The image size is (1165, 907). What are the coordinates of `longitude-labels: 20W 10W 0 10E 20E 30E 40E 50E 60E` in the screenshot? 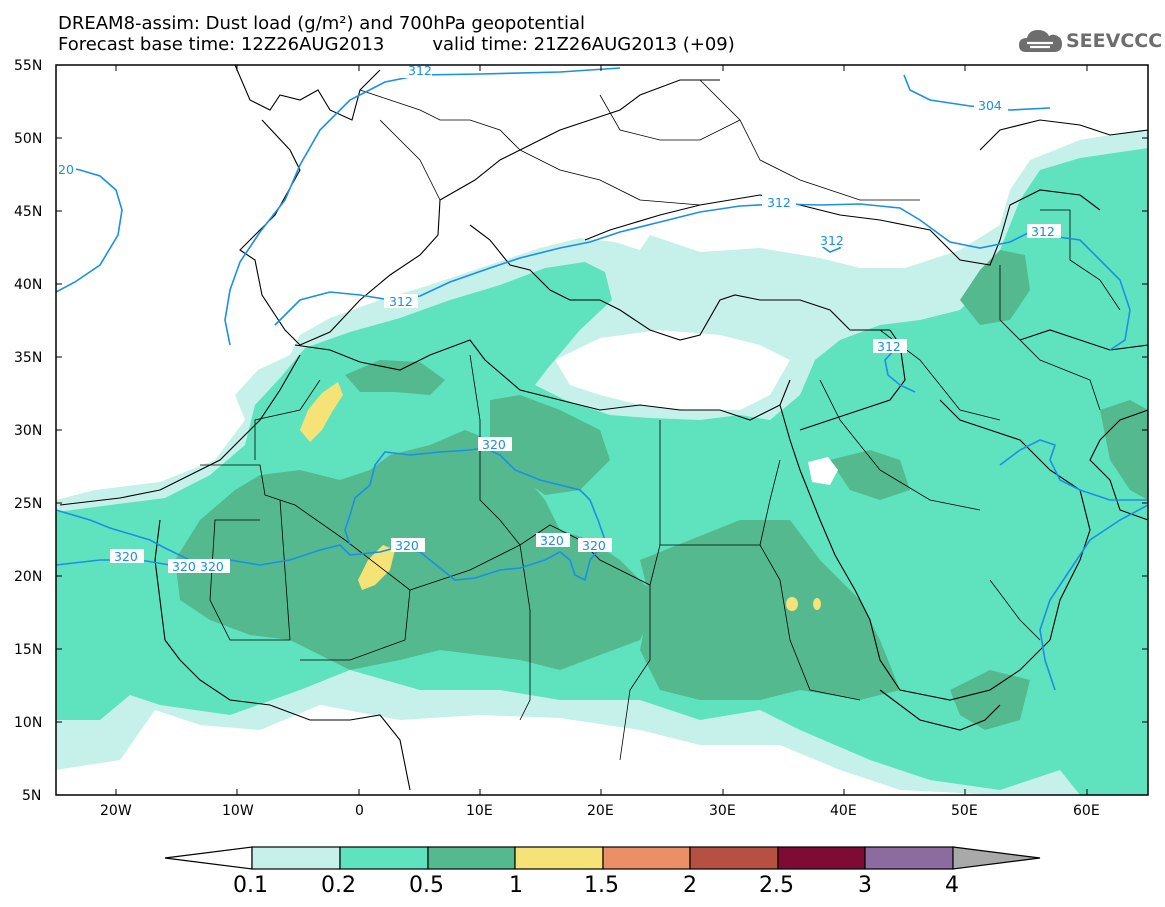 It's located at (600, 811).